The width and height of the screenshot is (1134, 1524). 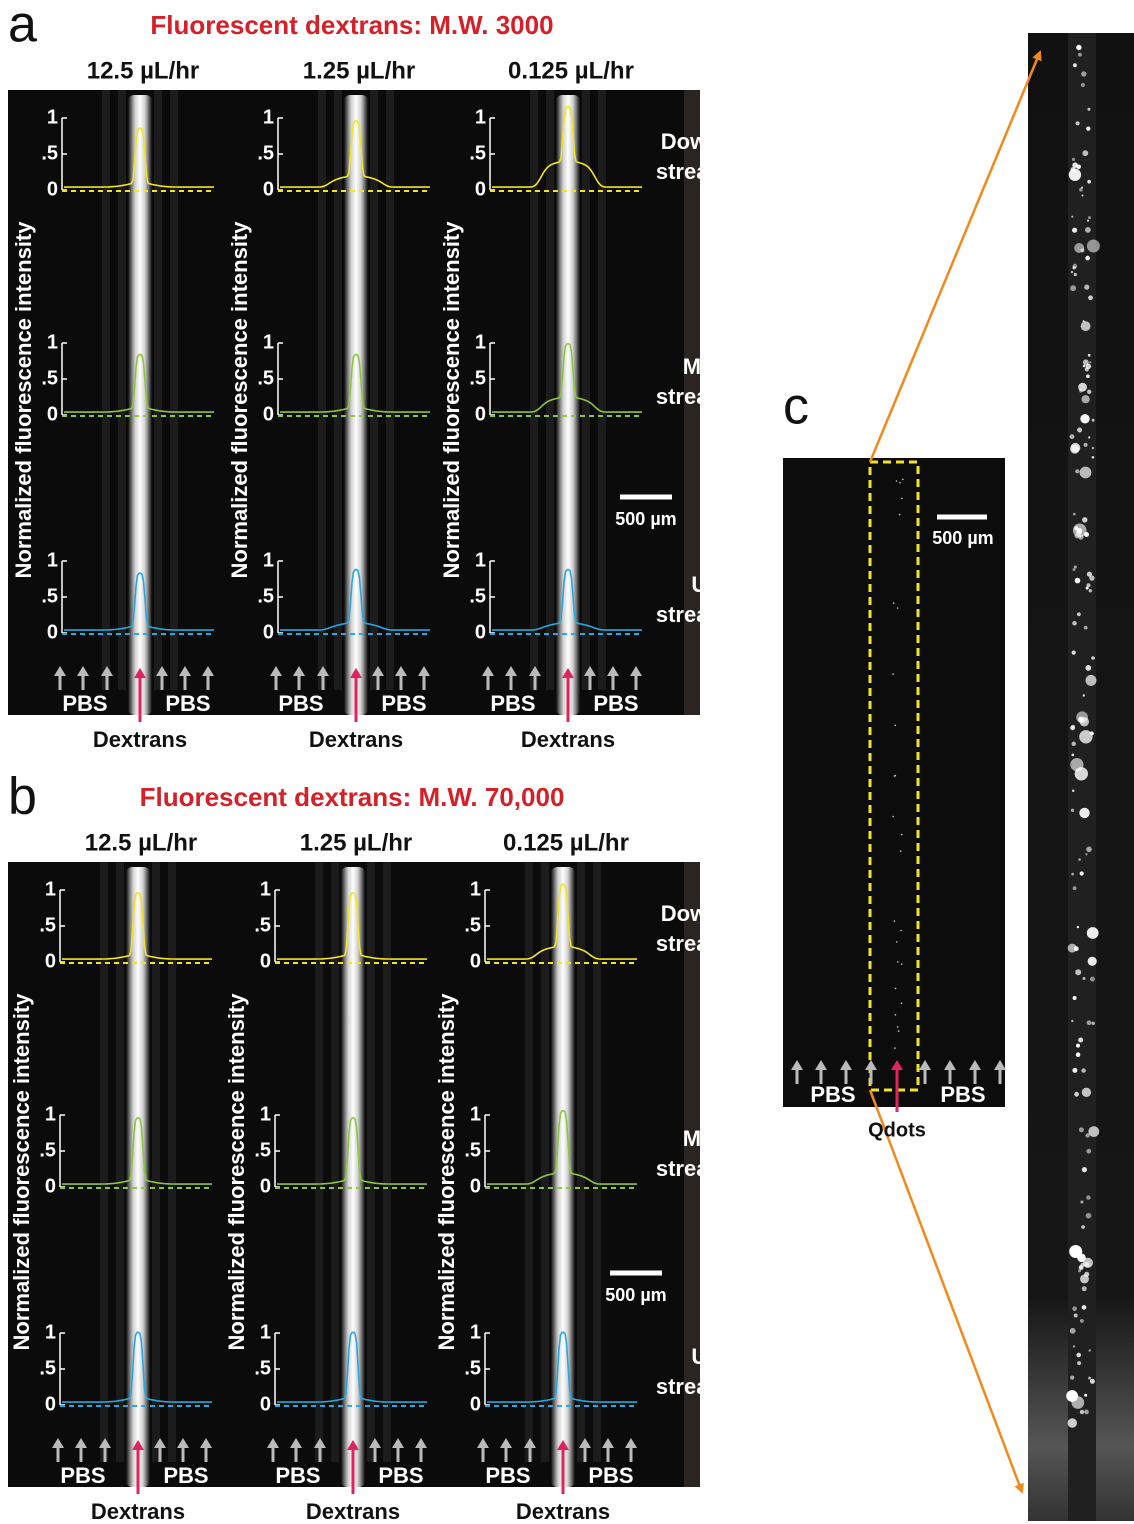 I want to click on position-label: Mid-, so click(x=705, y=366).